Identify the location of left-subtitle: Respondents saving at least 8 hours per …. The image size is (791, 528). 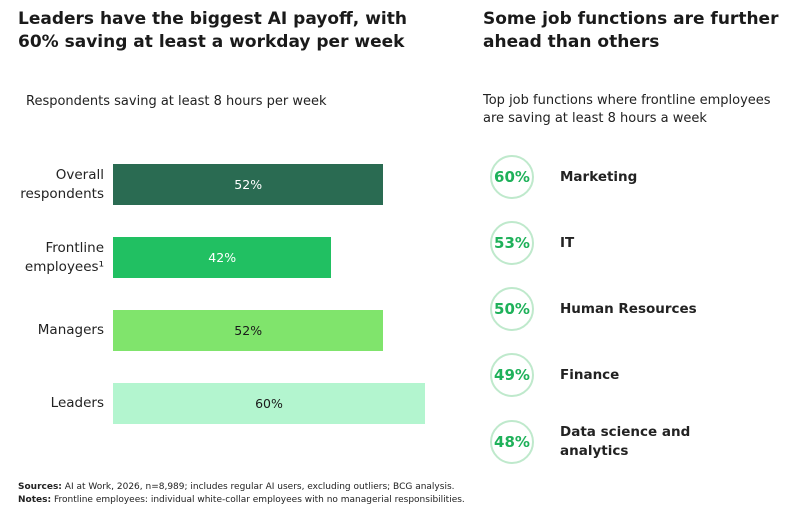
(176, 101).